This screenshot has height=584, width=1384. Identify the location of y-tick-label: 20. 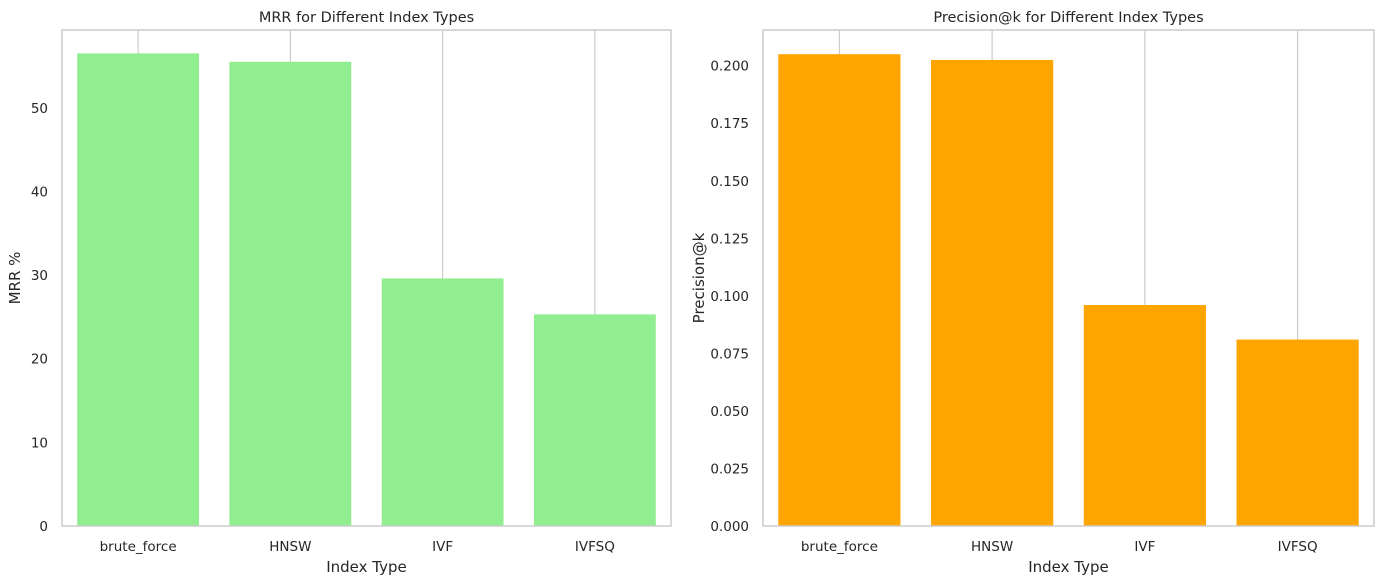
(39, 360).